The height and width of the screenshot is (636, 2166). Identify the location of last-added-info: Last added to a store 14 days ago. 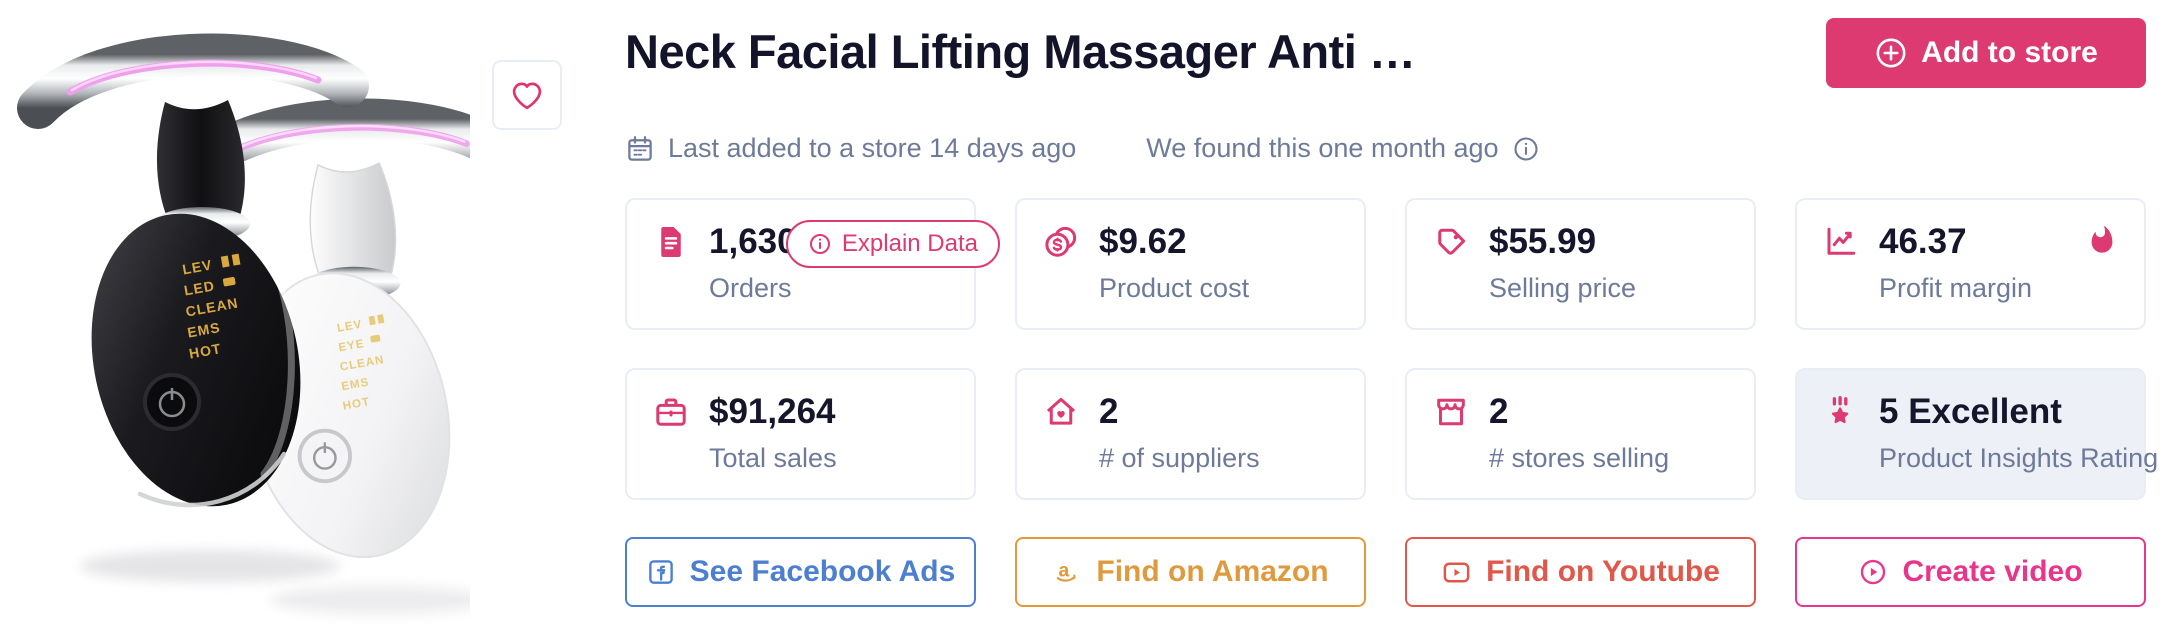
(850, 148).